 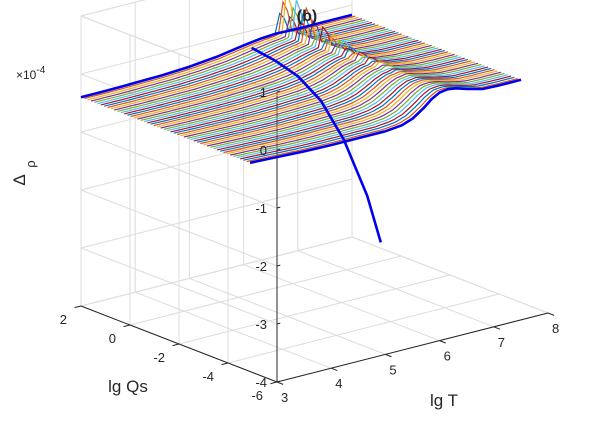 What do you see at coordinates (63, 319) in the screenshot?
I see `y-tick-label: 2` at bounding box center [63, 319].